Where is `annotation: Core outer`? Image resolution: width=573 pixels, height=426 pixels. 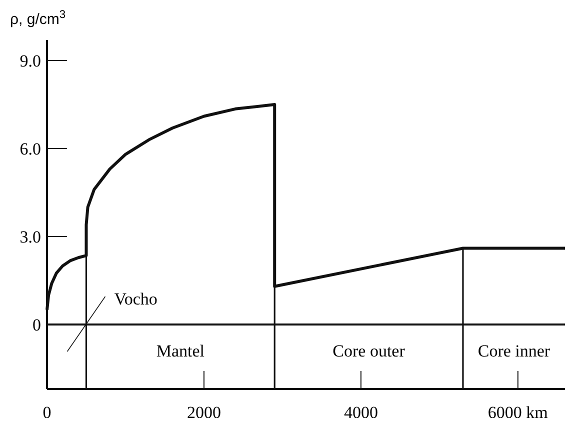
annotation: Core outer is located at coordinates (369, 351).